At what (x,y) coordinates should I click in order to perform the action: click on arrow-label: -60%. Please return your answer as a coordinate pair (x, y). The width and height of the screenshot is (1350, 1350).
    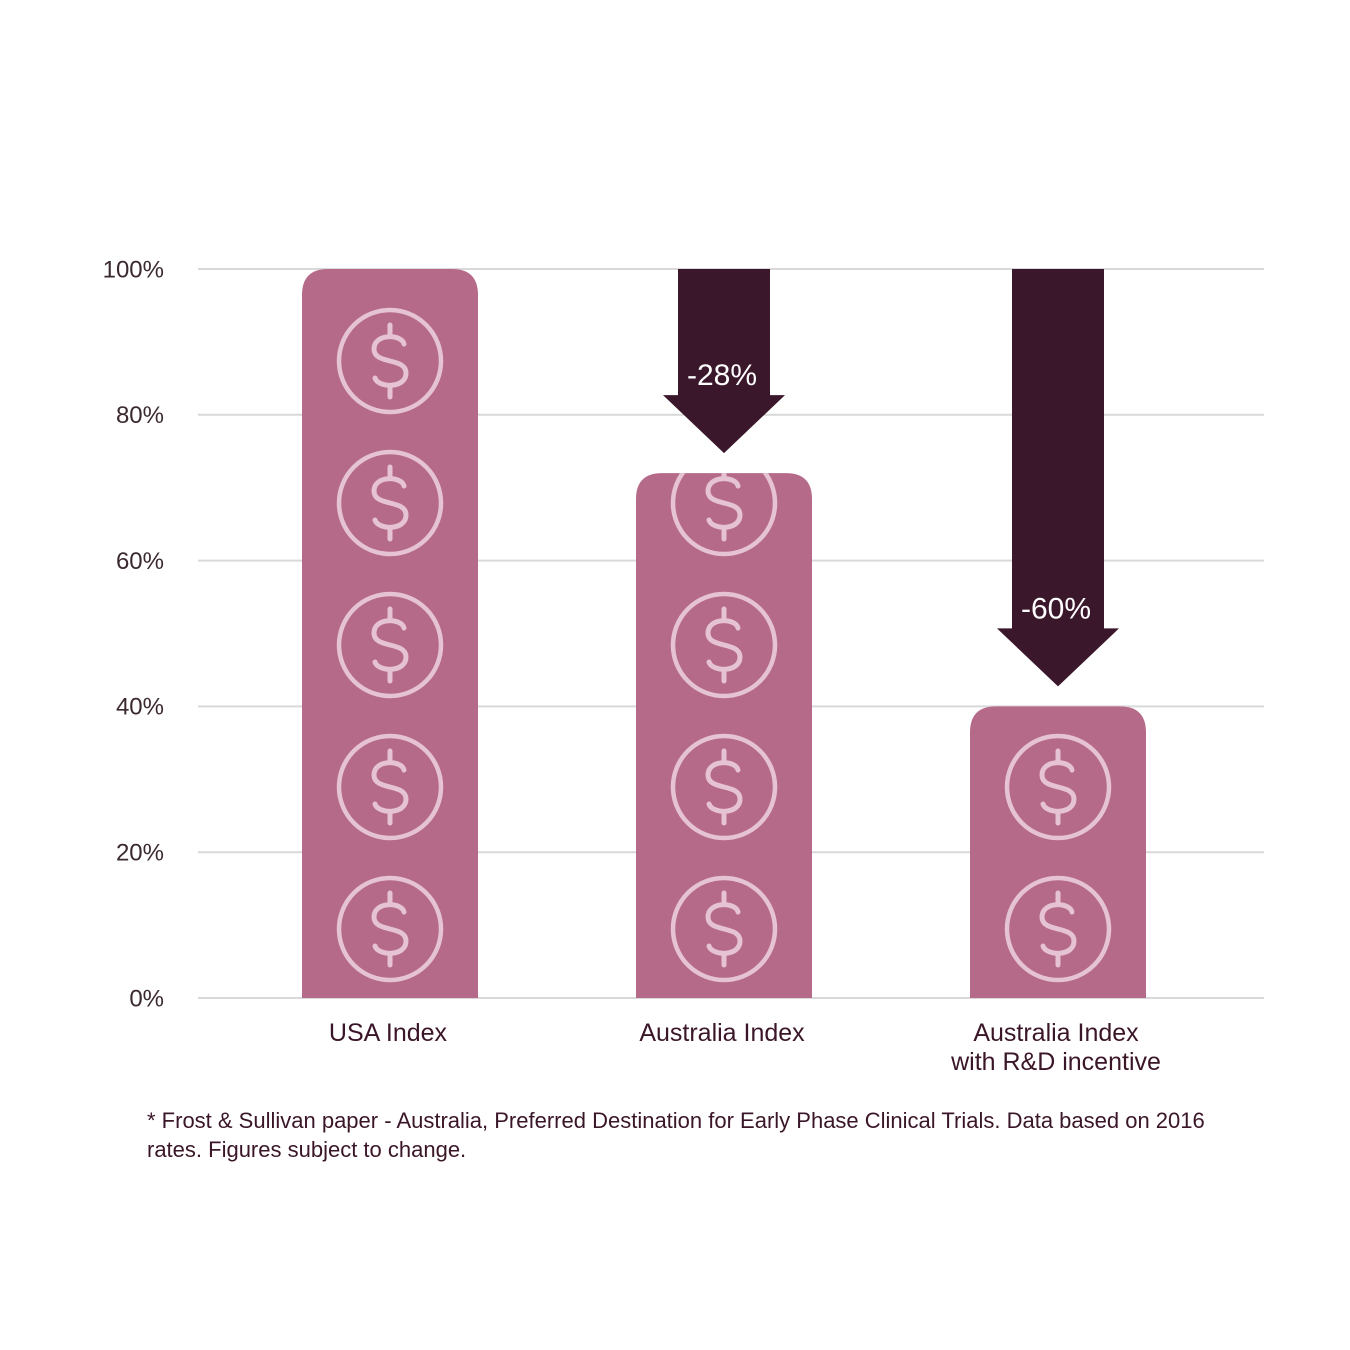
    Looking at the image, I should click on (1056, 608).